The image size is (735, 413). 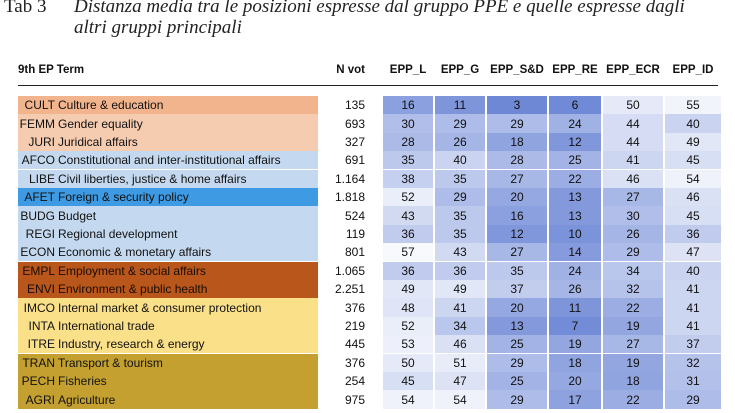 What do you see at coordinates (38, 381) in the screenshot?
I see `committee-code: PECH` at bounding box center [38, 381].